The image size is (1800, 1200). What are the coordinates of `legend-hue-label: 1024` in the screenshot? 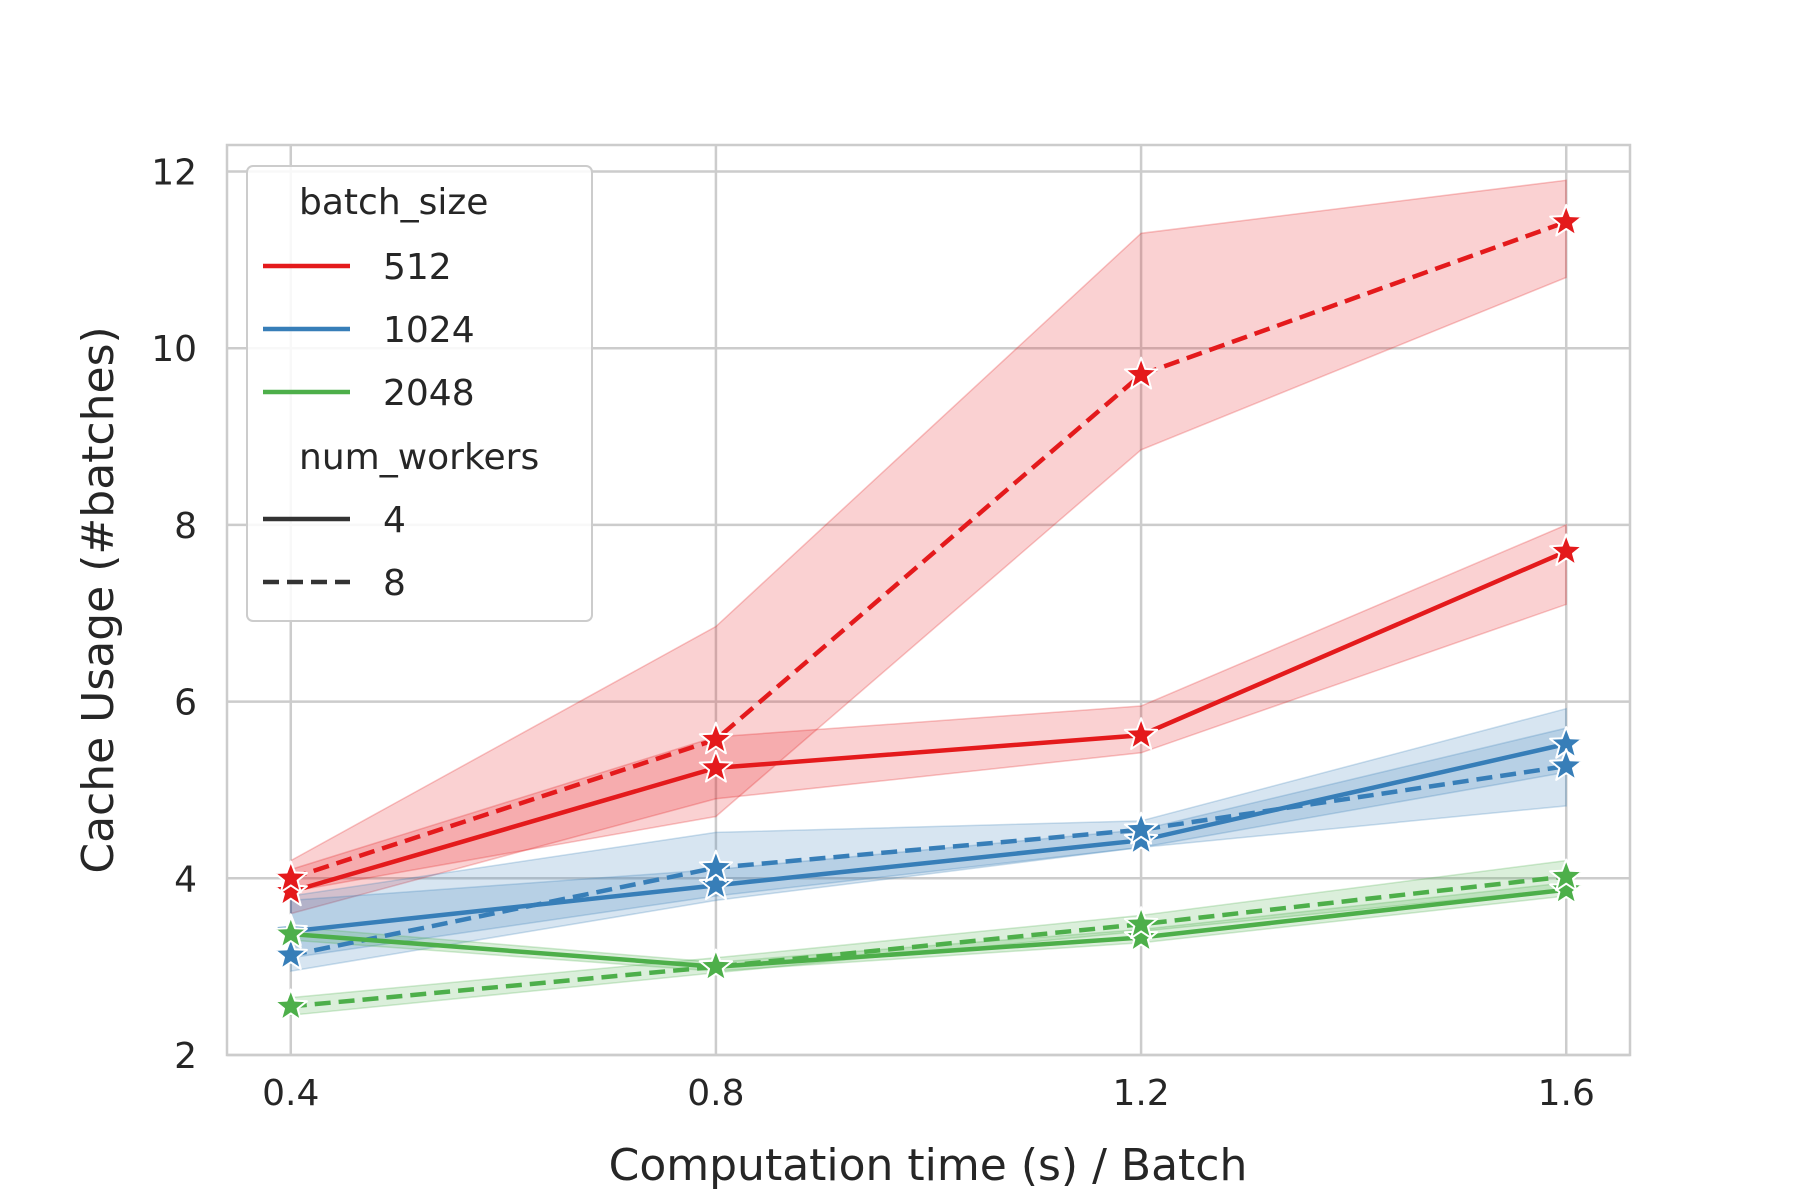 It's located at (429, 330).